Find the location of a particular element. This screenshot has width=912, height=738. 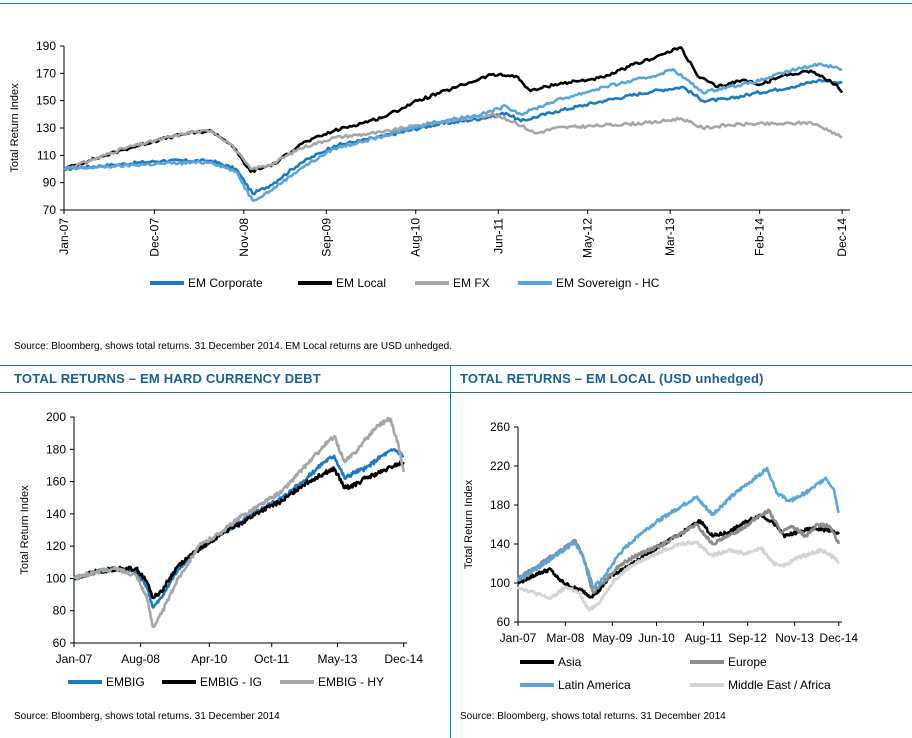

x-tick-label: Aug-11 is located at coordinates (704, 638).